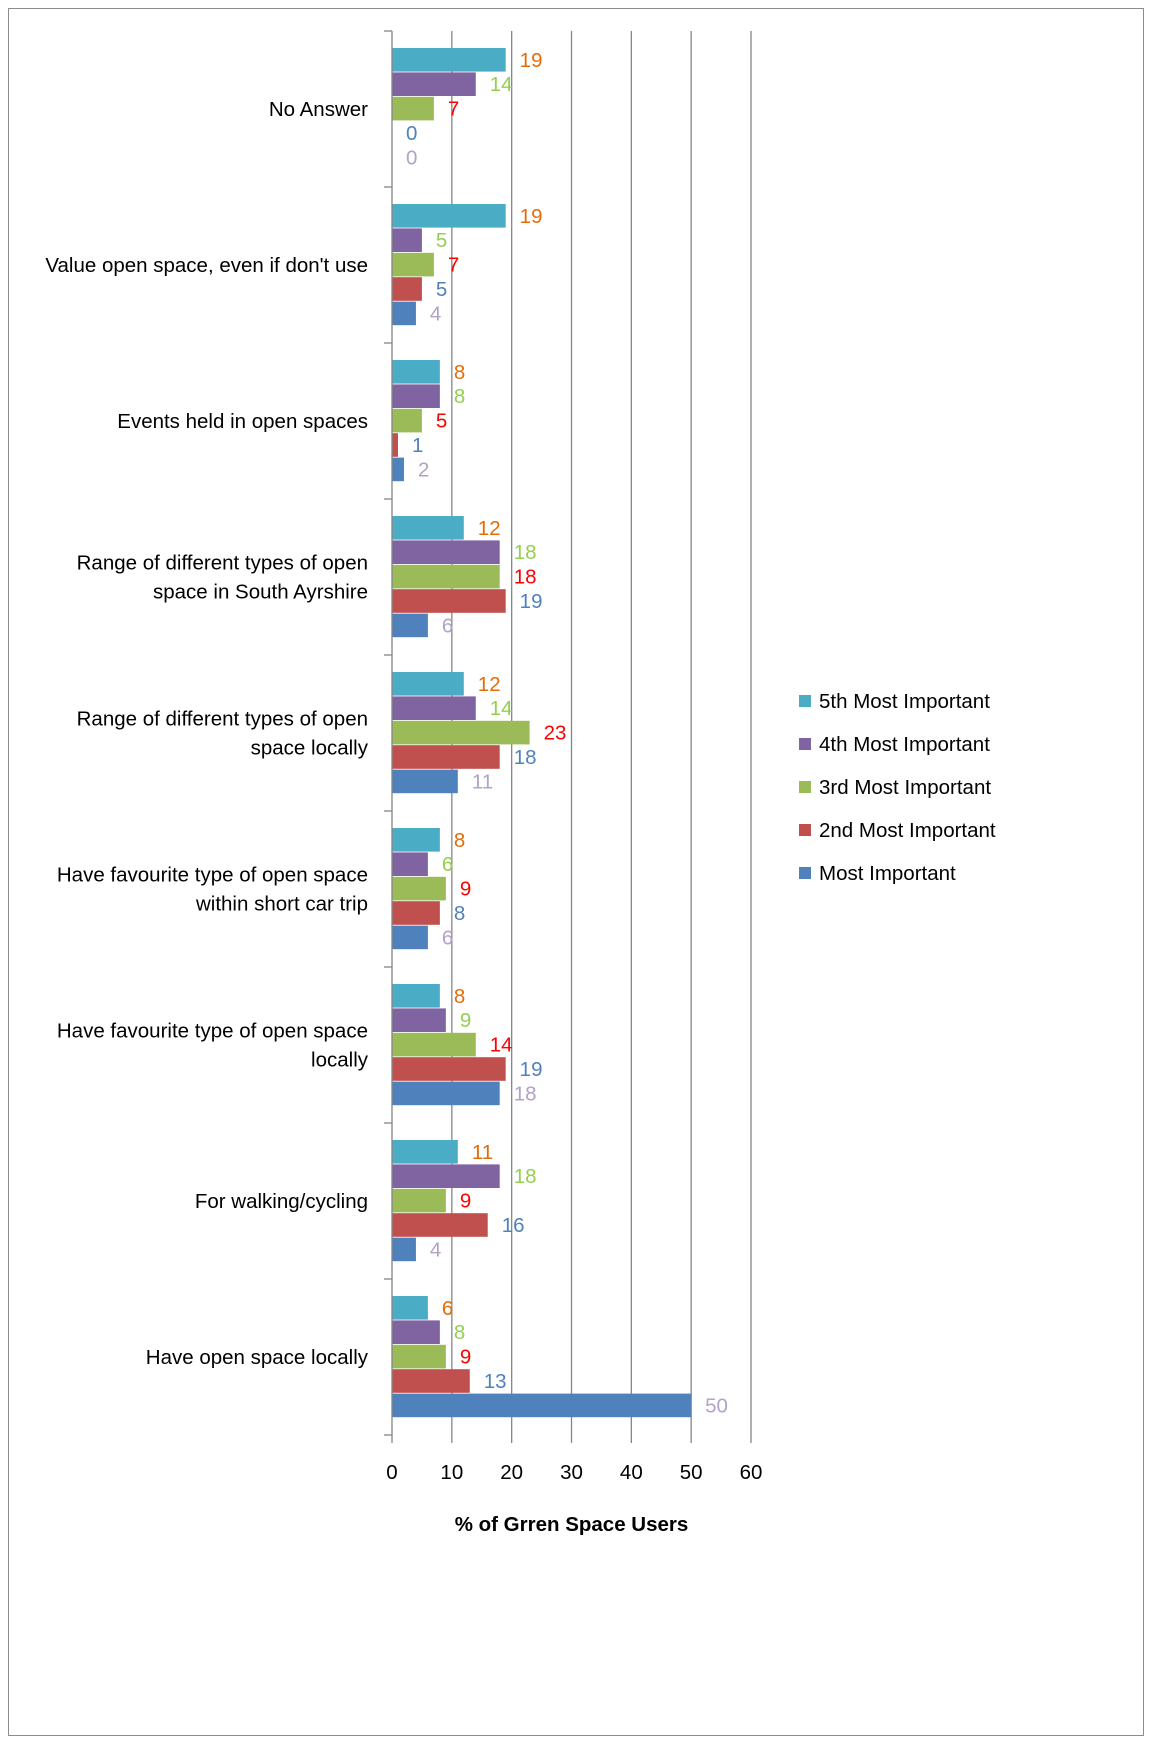 This screenshot has width=1154, height=1746. I want to click on x-tick-label: 0, so click(391, 1472).